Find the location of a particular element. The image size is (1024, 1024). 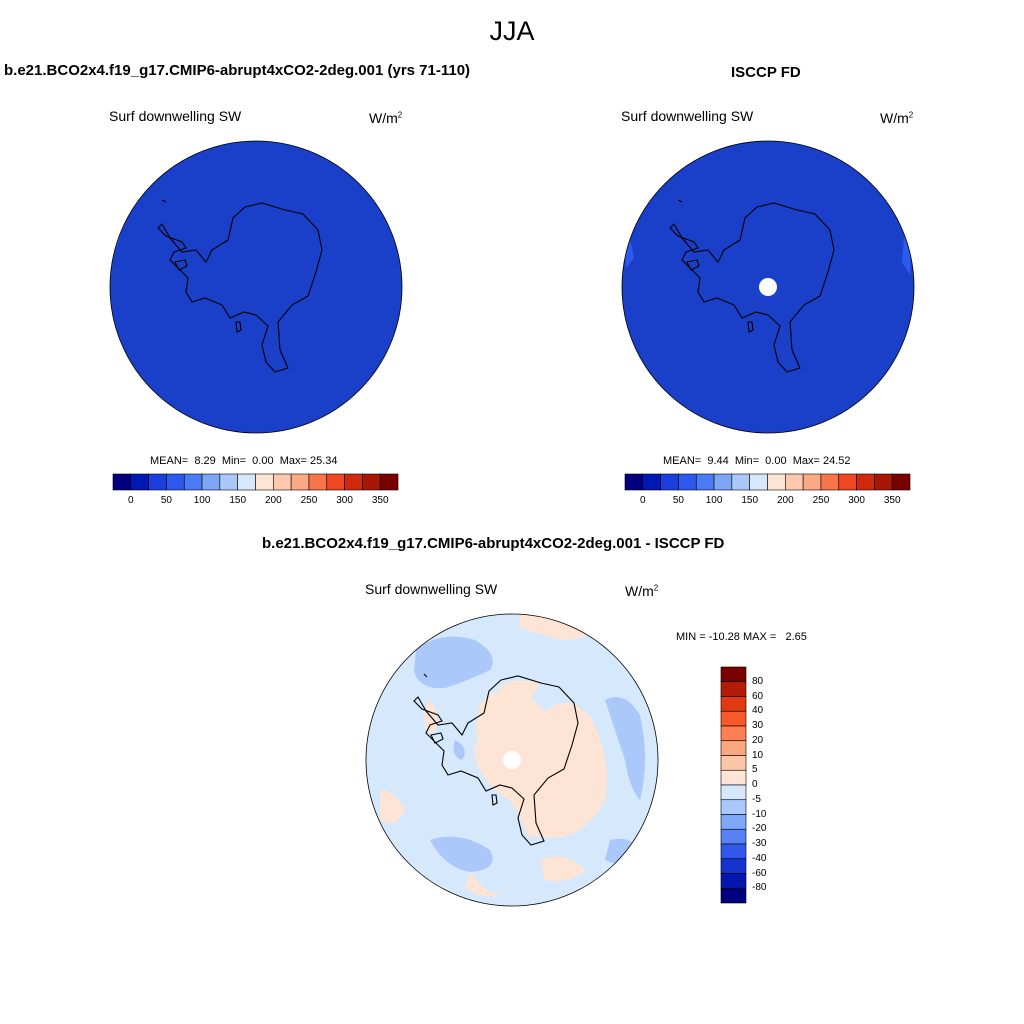

left-map-boundary is located at coordinates (256, 287).